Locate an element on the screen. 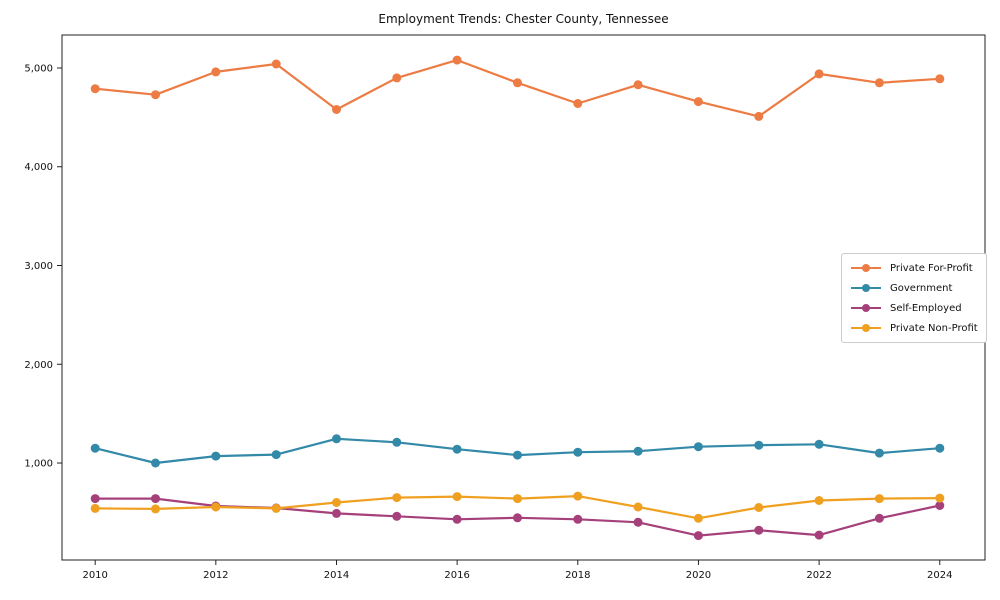 The image size is (1000, 600). legend-item: Private For-Profit is located at coordinates (914, 268).